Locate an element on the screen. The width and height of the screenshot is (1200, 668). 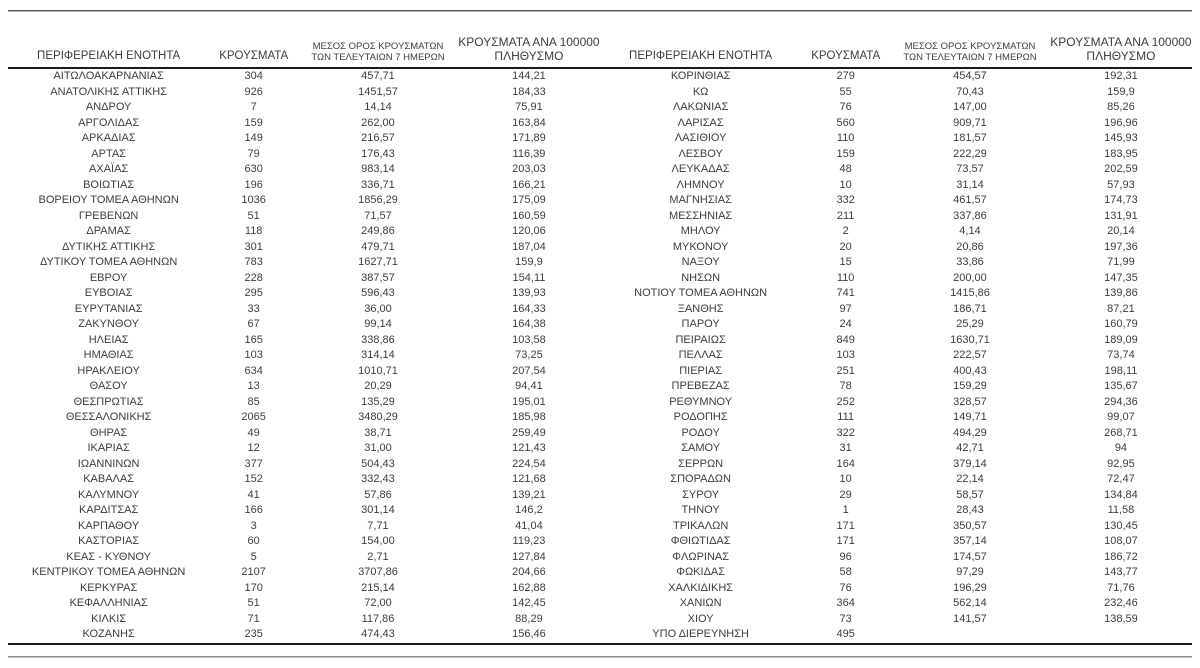
per100k-cell: 142,45 is located at coordinates (529, 603).